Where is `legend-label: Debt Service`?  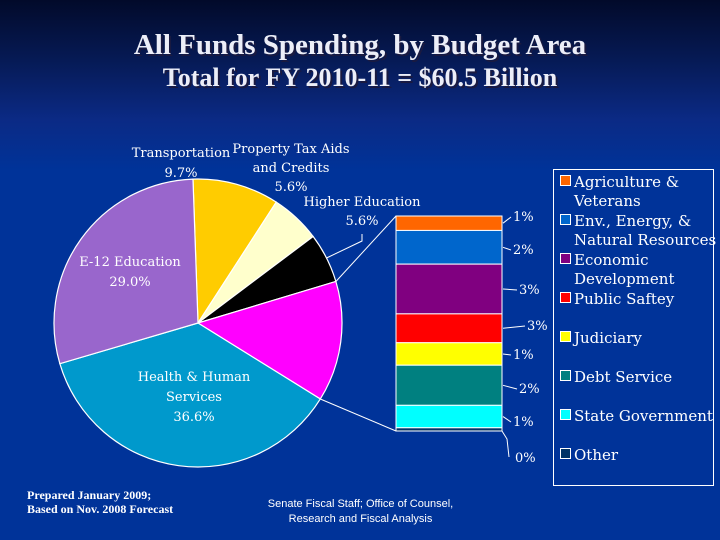 legend-label: Debt Service is located at coordinates (623, 377).